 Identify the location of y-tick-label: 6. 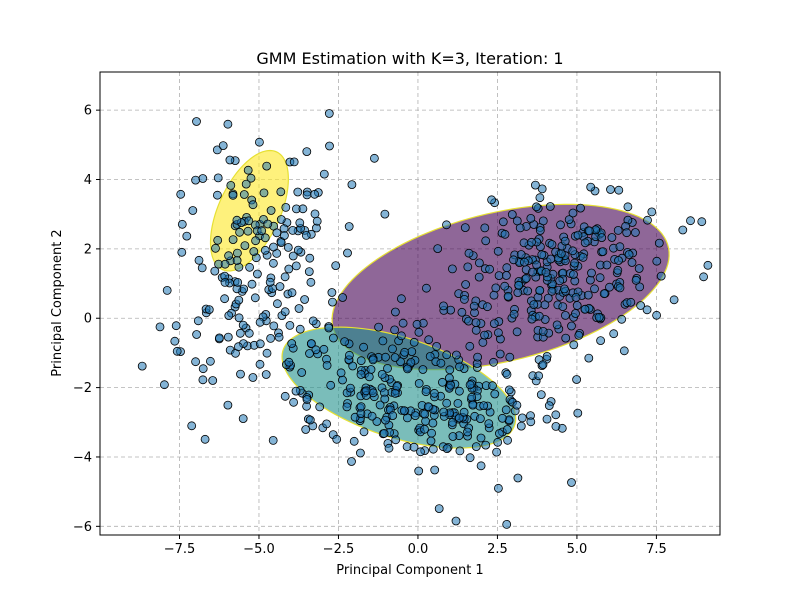
(88, 111).